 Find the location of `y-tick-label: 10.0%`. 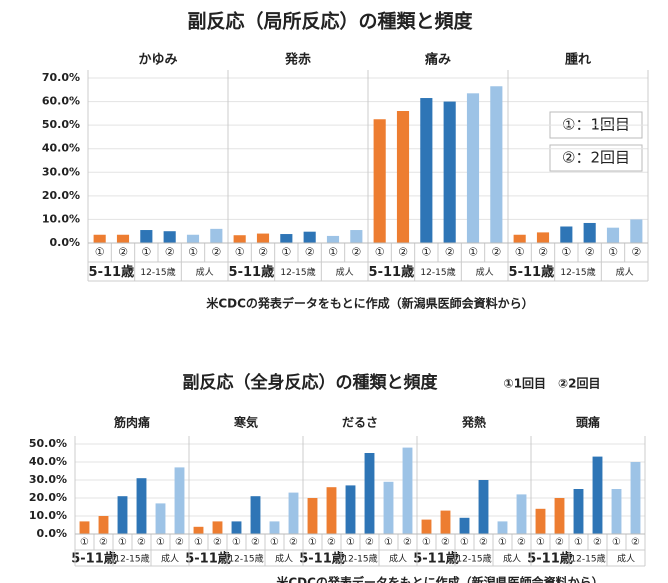

y-tick-label: 10.0% is located at coordinates (61, 218).